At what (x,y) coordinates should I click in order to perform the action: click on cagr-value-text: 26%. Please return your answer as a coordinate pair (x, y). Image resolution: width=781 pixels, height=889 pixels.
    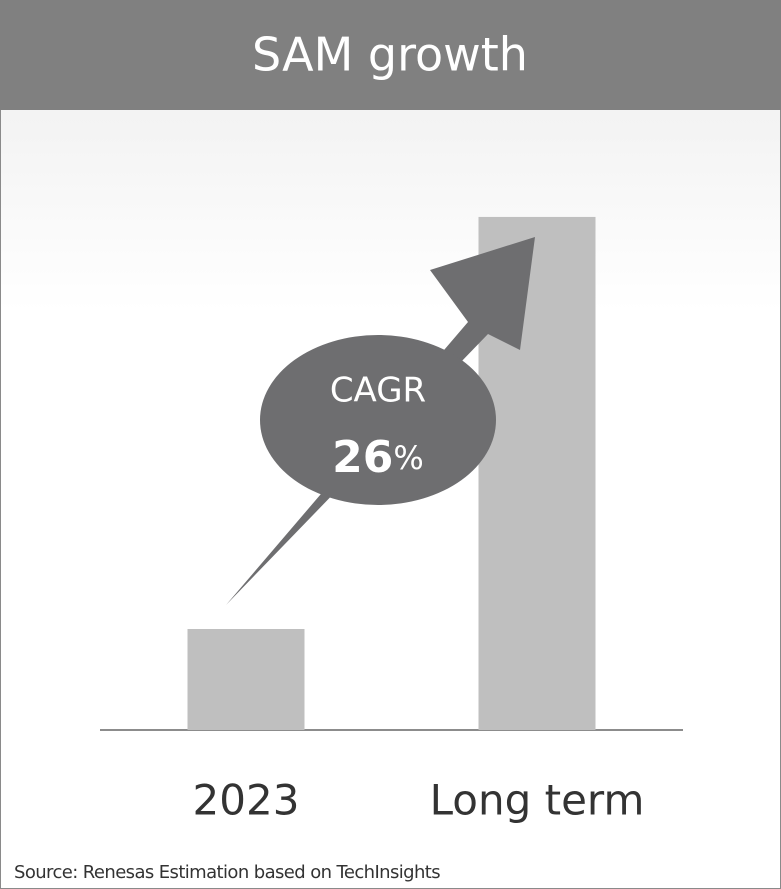
    Looking at the image, I should click on (378, 457).